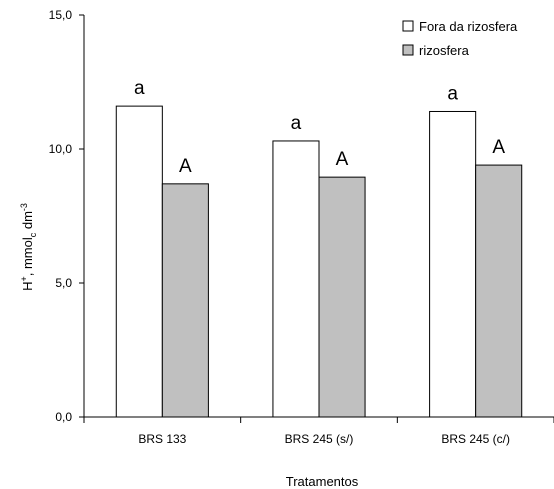  I want to click on x-tick-label: BRS 245 (c/), so click(475, 439).